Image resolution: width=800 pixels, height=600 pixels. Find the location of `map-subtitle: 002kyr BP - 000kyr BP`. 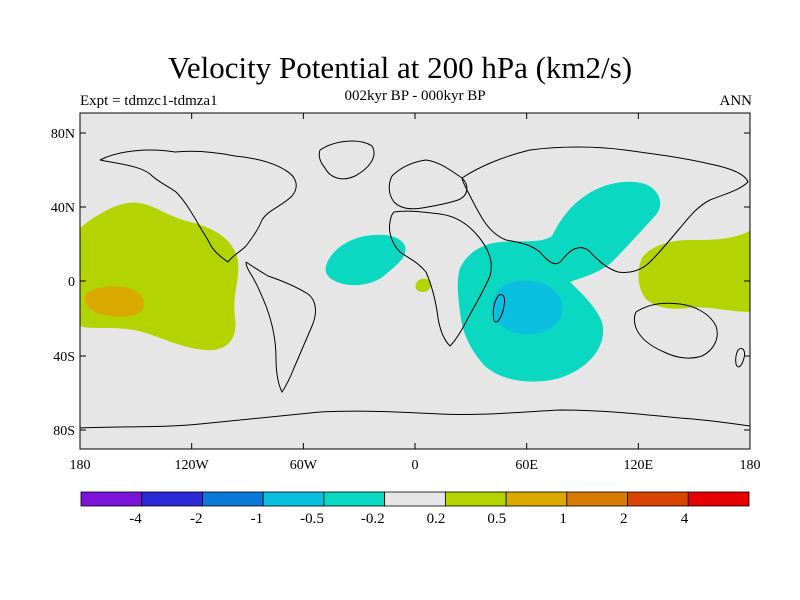

map-subtitle: 002kyr BP - 000kyr BP is located at coordinates (415, 96).